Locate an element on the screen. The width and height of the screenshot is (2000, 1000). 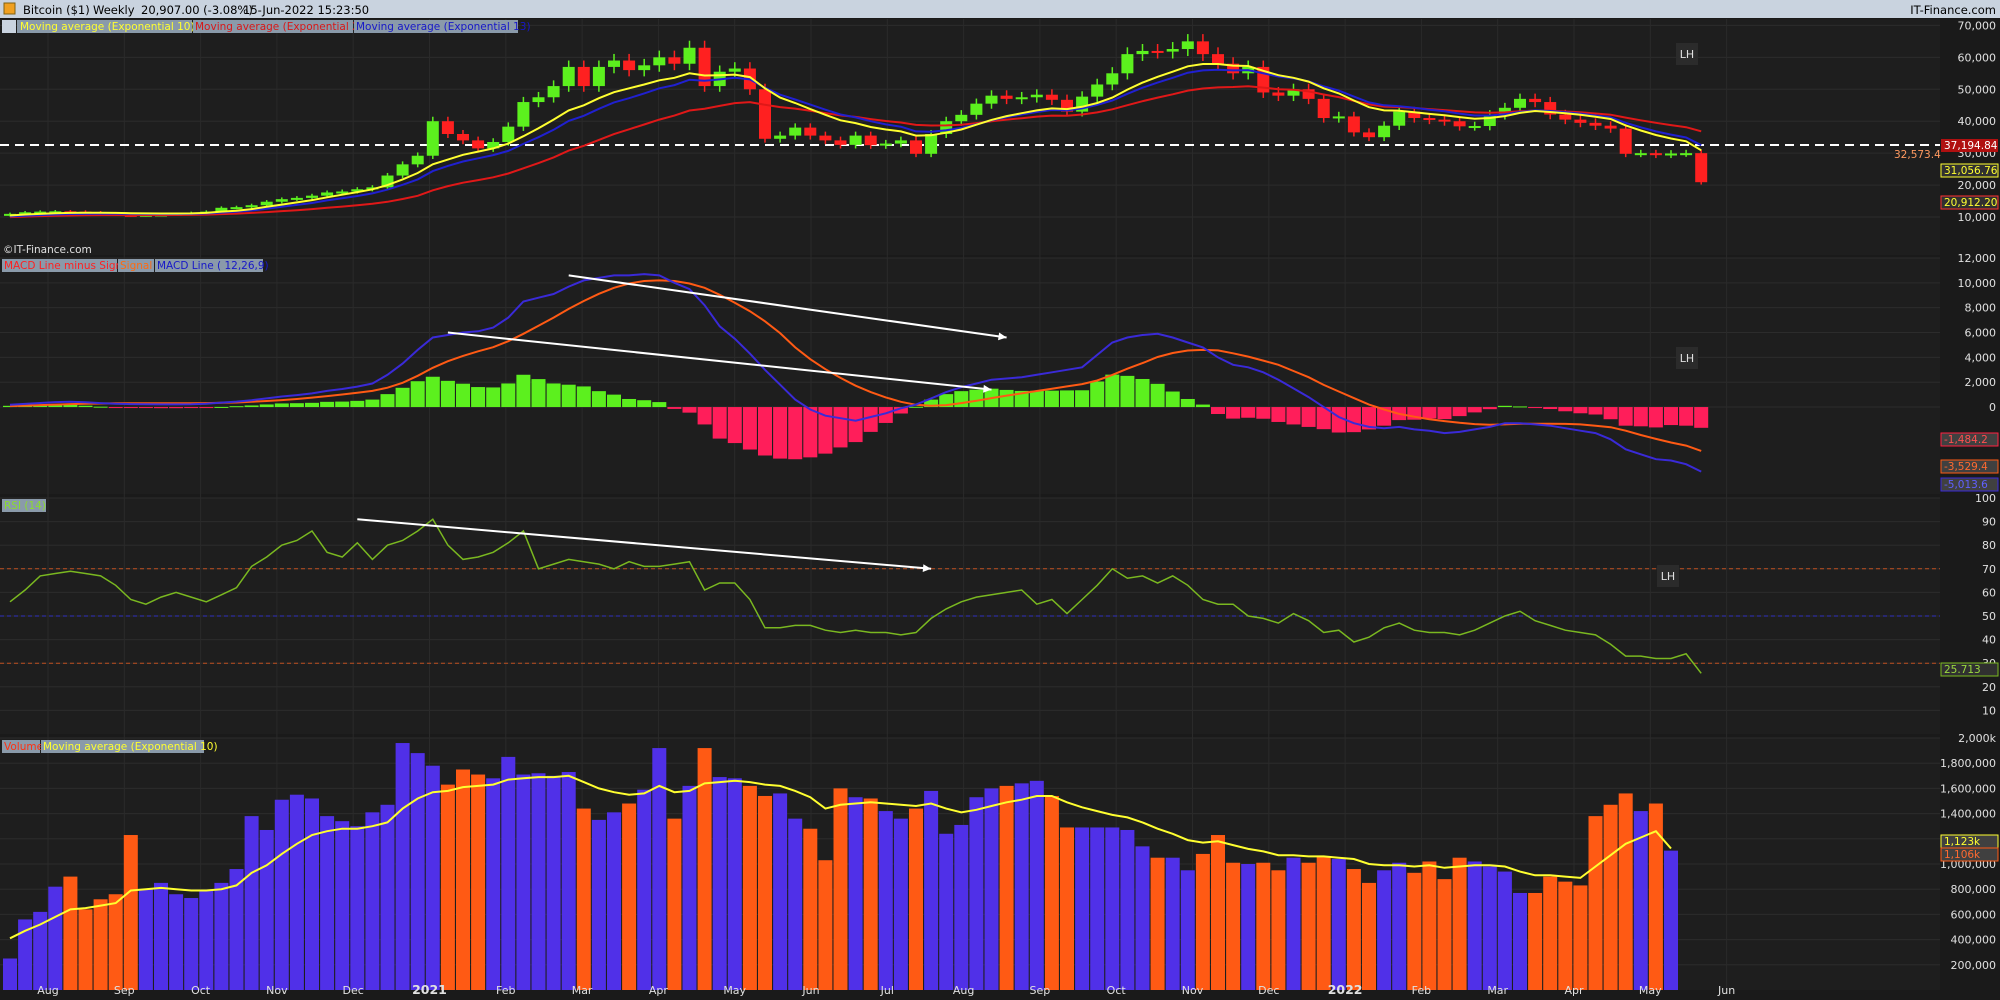
rsi-tick-label: 60 is located at coordinates (1989, 592).